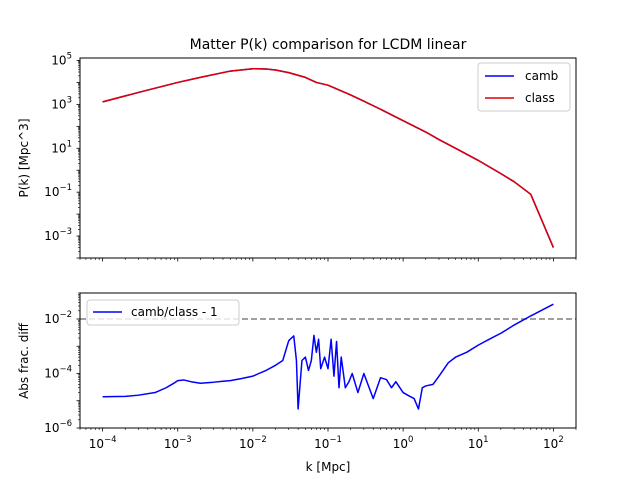 The width and height of the screenshot is (640, 480). Describe the element at coordinates (69, 100) in the screenshot. I see `y-tick-exponent: 3` at that location.